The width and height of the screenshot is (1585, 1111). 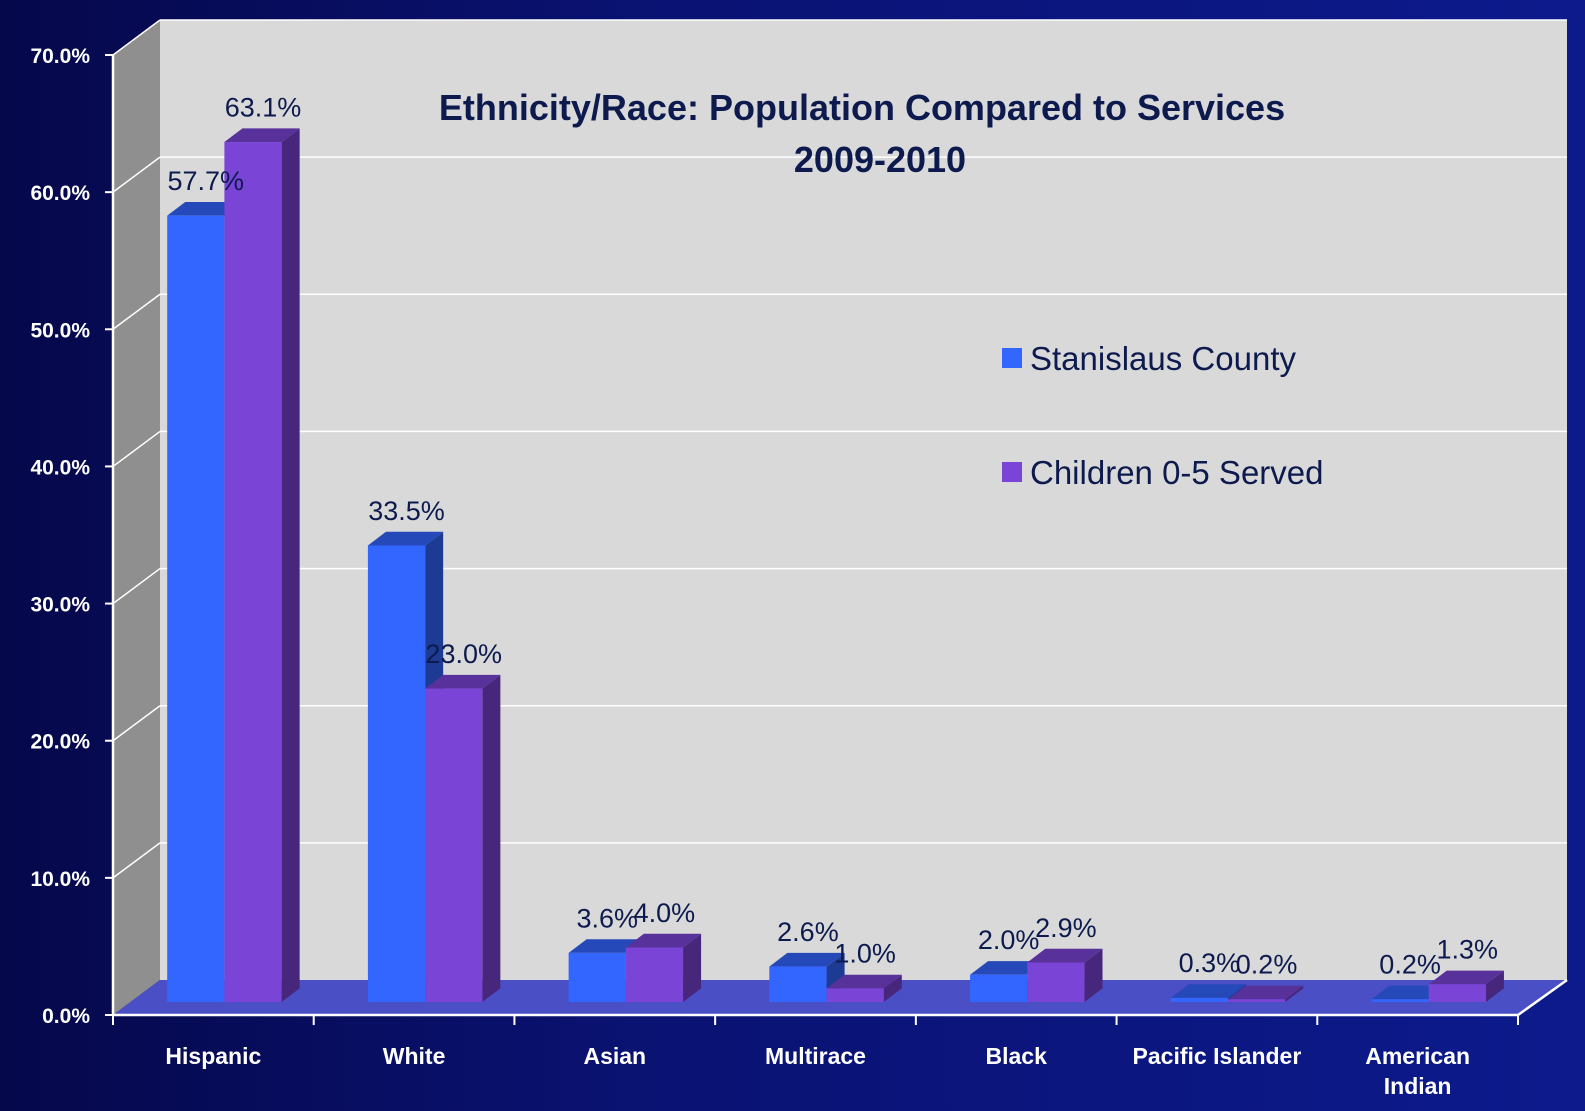 I want to click on x-tick-label: Hispanic, so click(x=213, y=1056).